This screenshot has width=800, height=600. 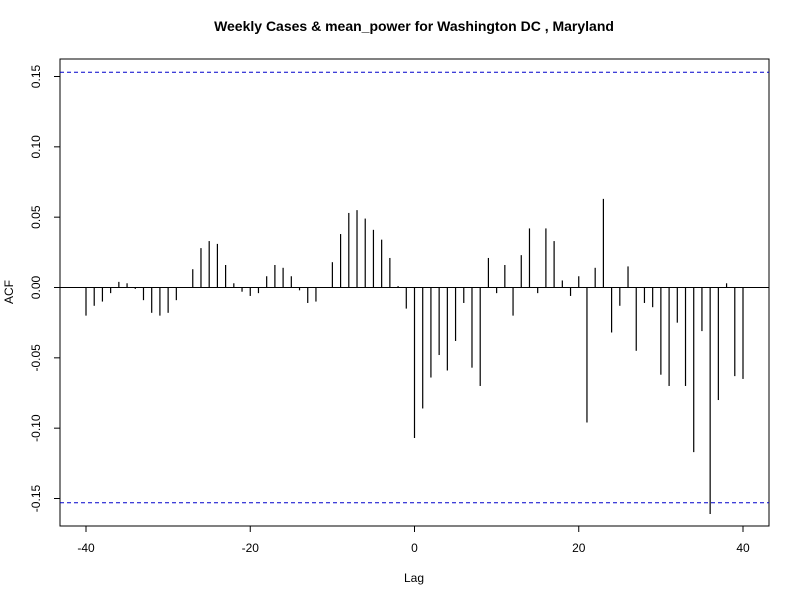 What do you see at coordinates (36, 287) in the screenshot?
I see `y-tick-label: 0.00` at bounding box center [36, 287].